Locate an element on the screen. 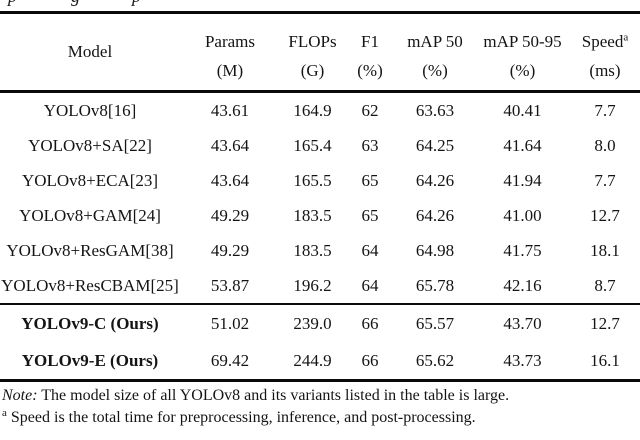 The width and height of the screenshot is (640, 440). col-header-f1-label: F1 is located at coordinates (370, 41).